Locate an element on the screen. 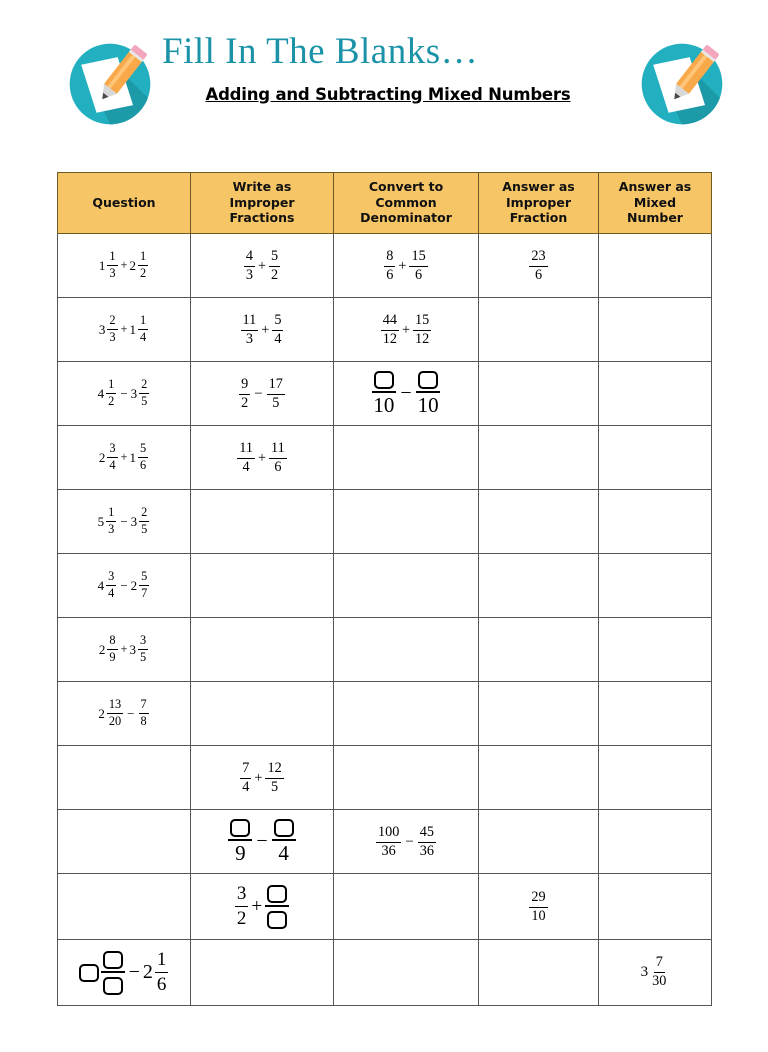 The width and height of the screenshot is (768, 1052). cell-improper: 4 3 + 5 2 is located at coordinates (262, 265).